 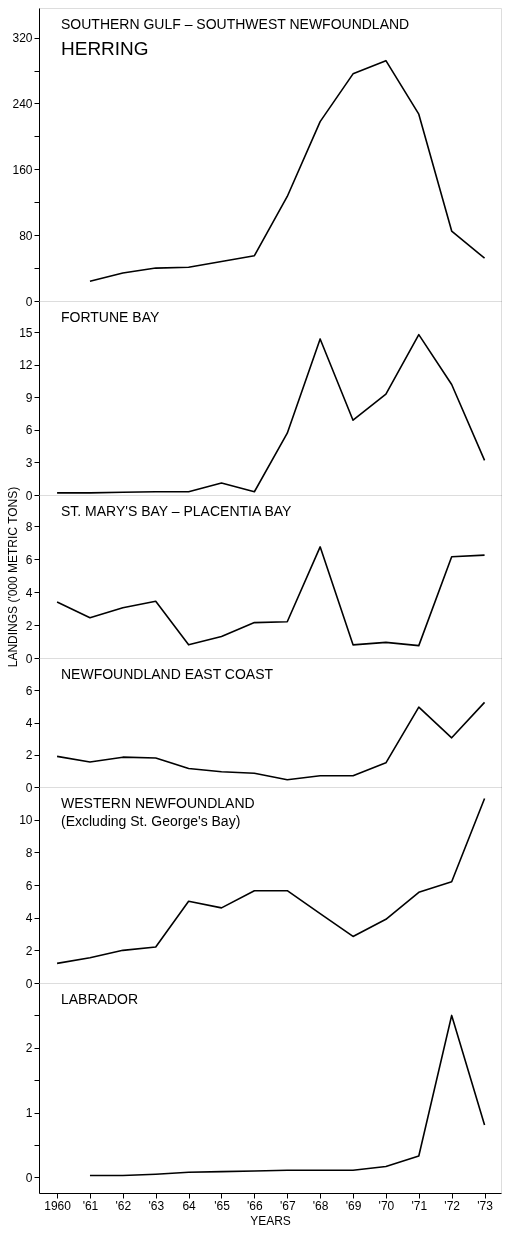 What do you see at coordinates (255, 1205) in the screenshot?
I see `x-tick-label: '66` at bounding box center [255, 1205].